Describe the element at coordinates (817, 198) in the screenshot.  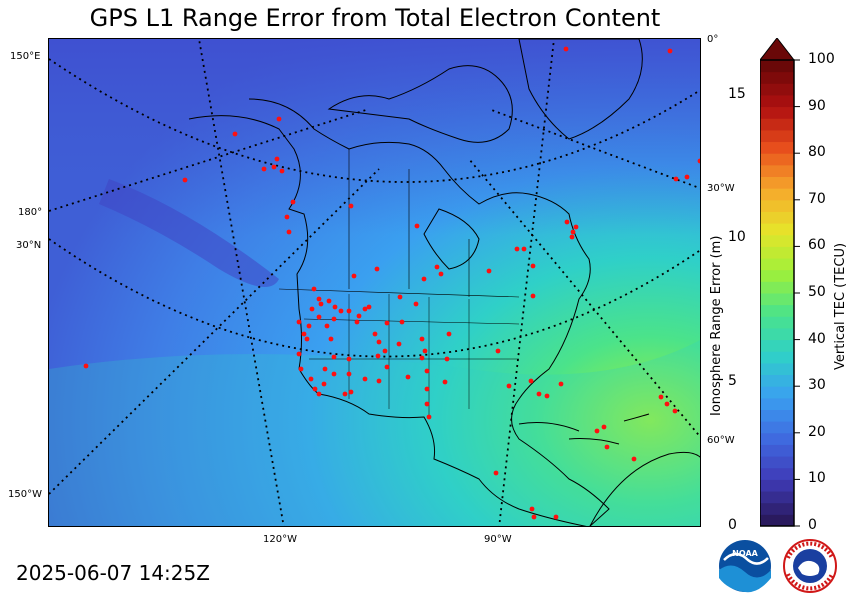
I see `colorbar-tick-label: 70` at that location.